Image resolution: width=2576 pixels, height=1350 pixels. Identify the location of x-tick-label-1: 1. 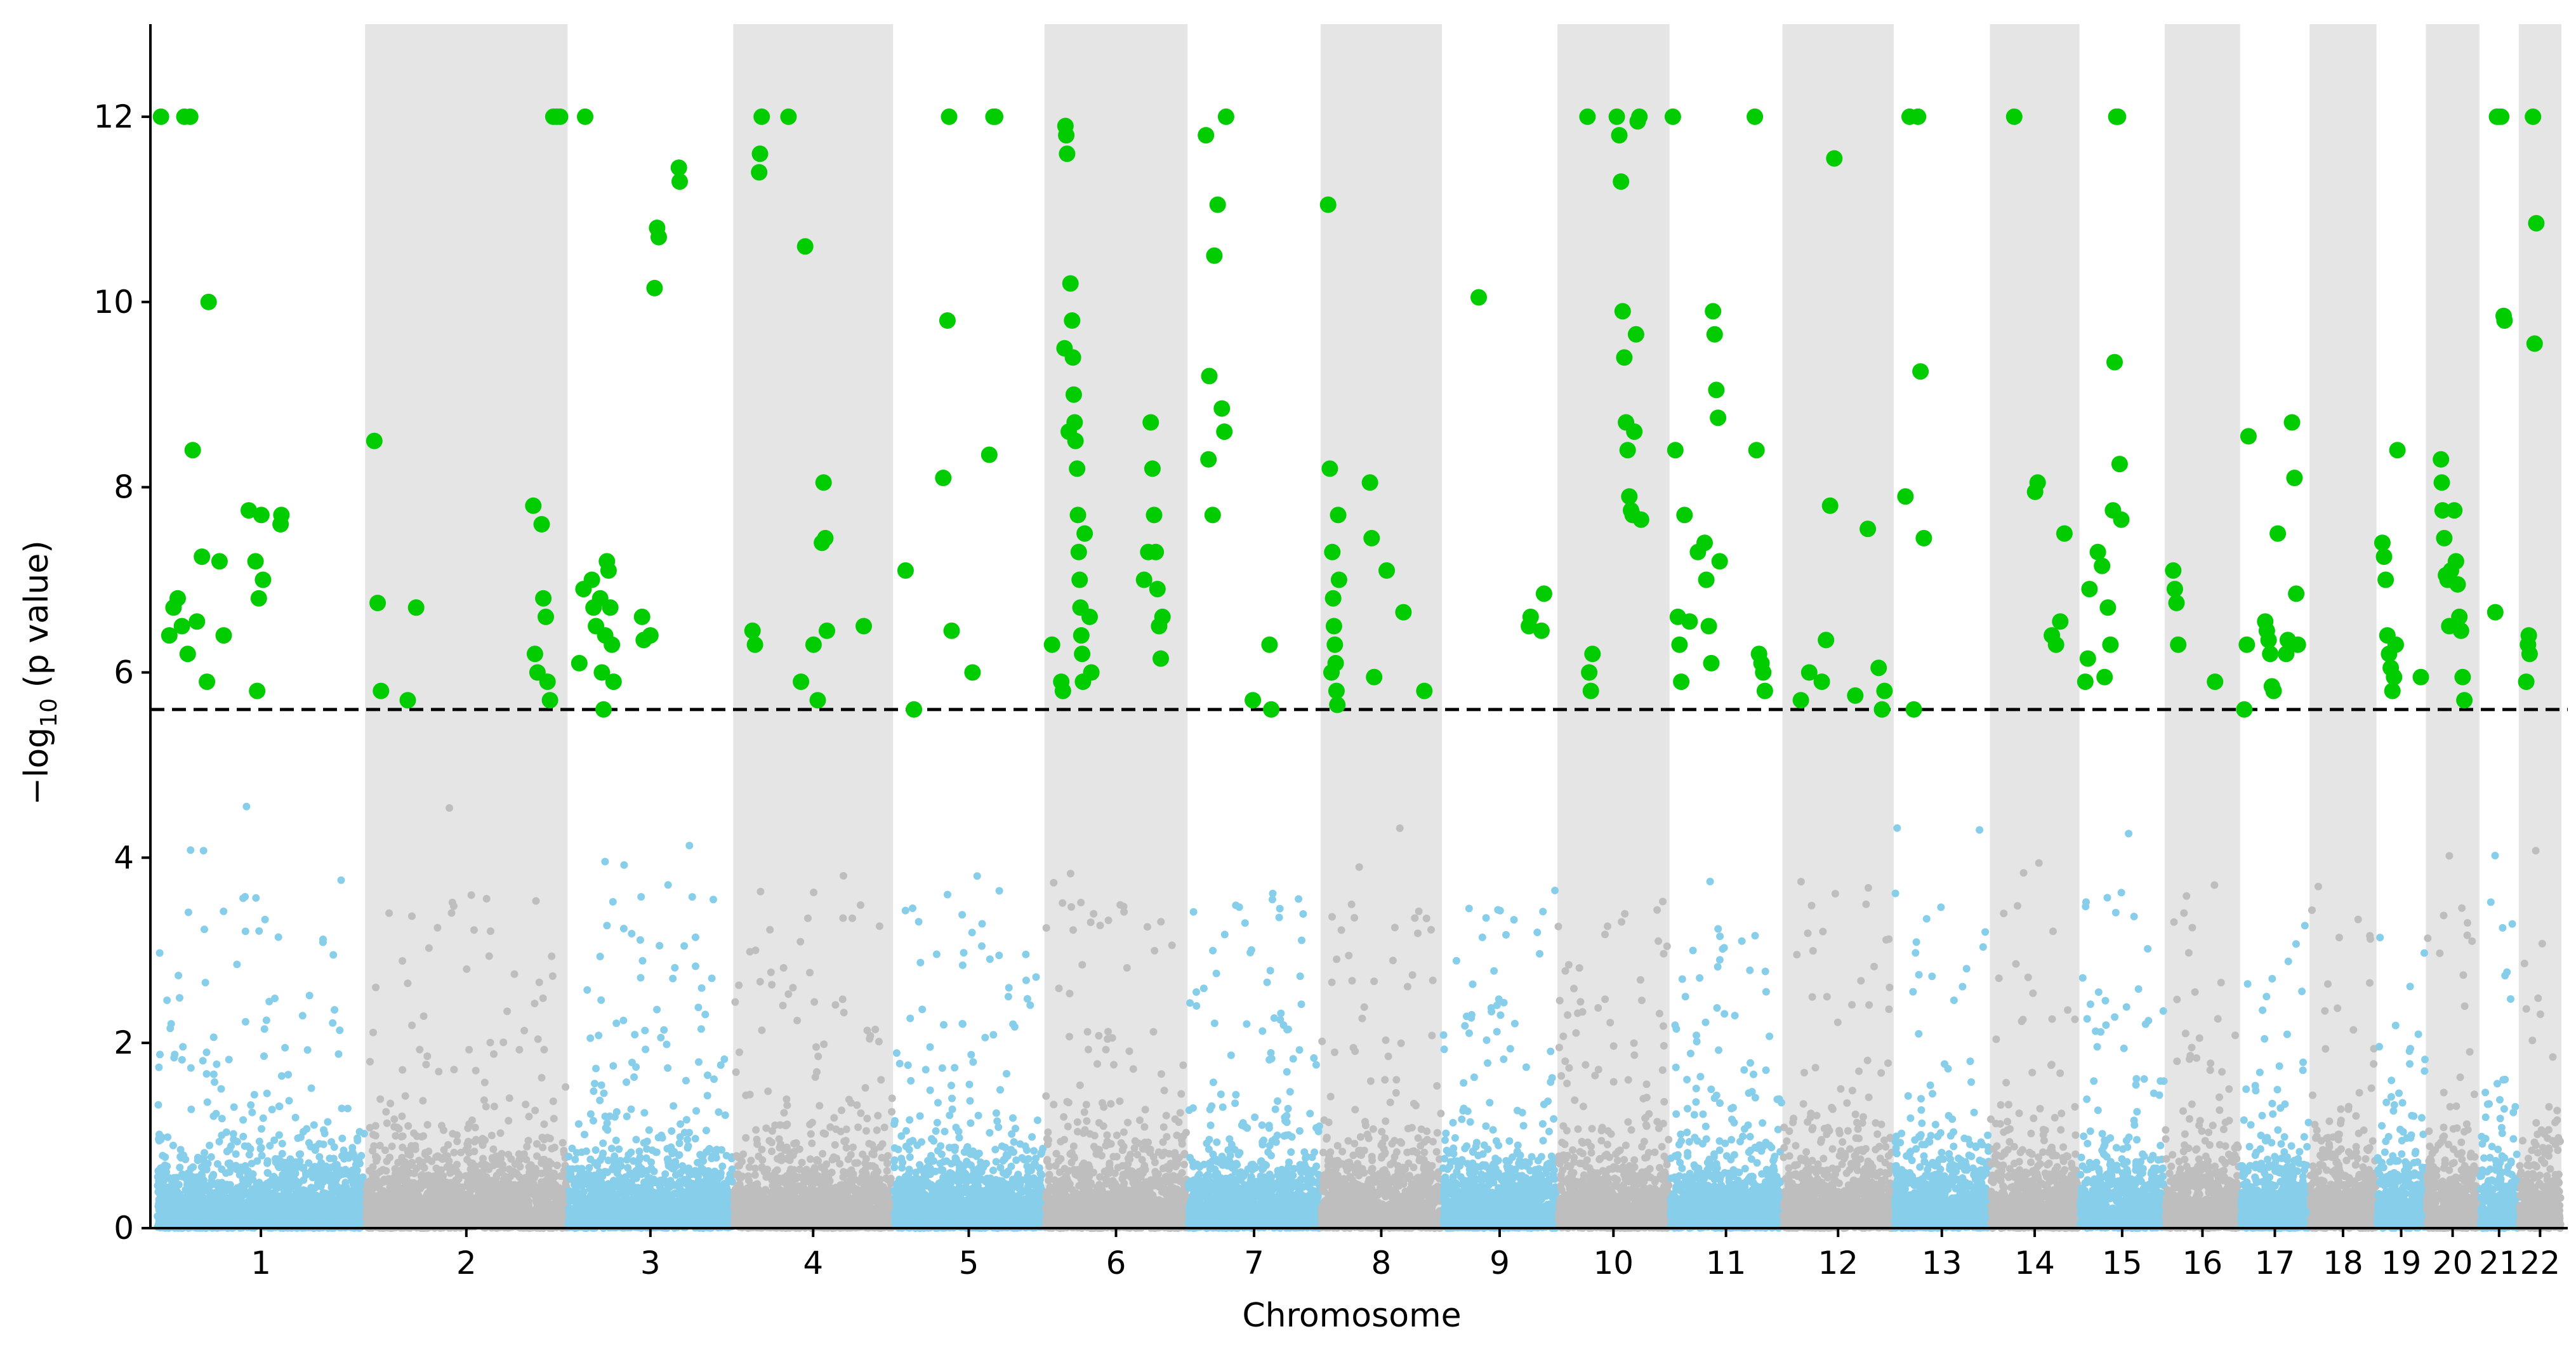
(261, 1263).